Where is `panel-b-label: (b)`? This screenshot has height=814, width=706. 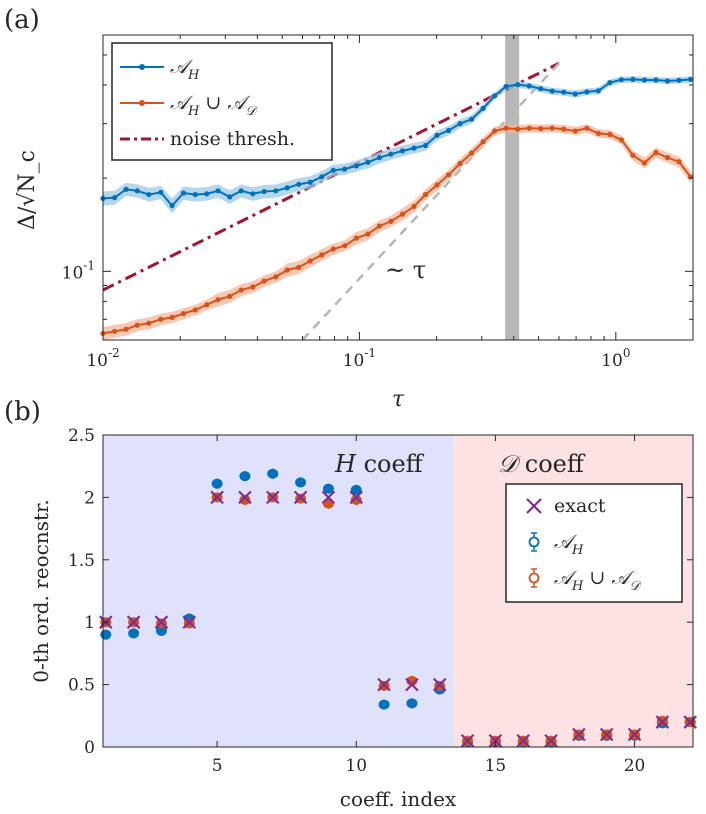
panel-b-label: (b) is located at coordinates (22, 412).